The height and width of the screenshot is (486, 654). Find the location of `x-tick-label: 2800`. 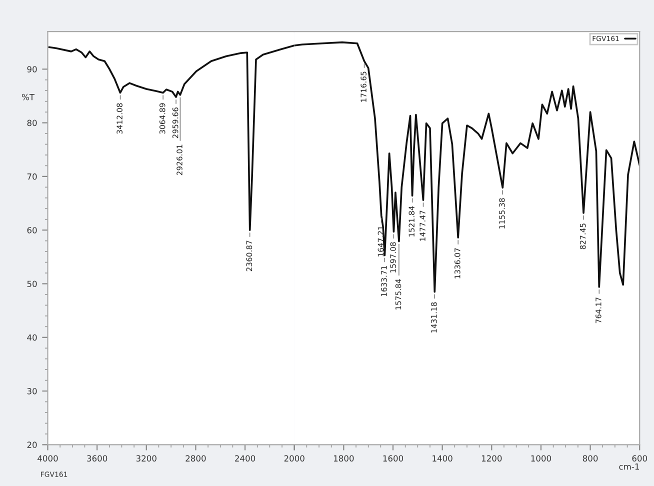

x-tick-label: 2800 is located at coordinates (196, 458).